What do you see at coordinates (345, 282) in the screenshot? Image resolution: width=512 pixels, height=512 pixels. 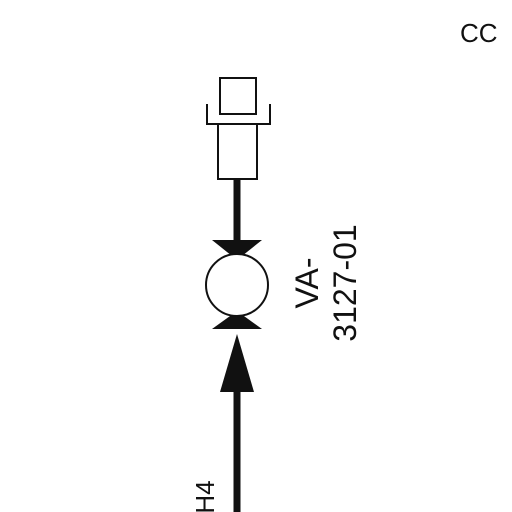 I see `valve-tag-line2: 3127-01` at bounding box center [345, 282].